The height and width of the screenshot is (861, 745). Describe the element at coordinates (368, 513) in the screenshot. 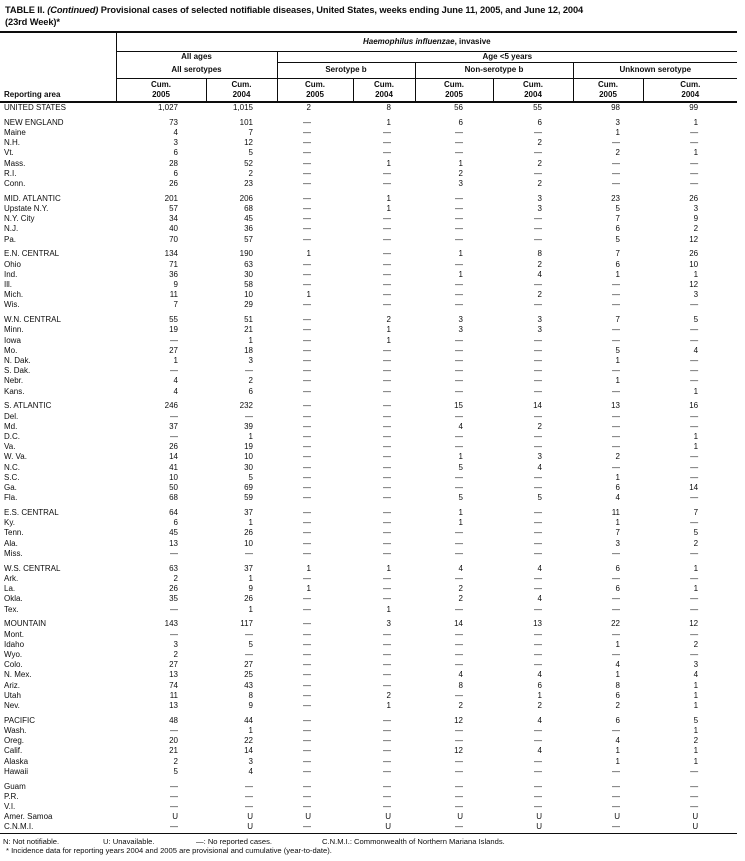

I see `table-row: E.S. CENTRAL 64 37 — — 1 — 11 7` at that location.